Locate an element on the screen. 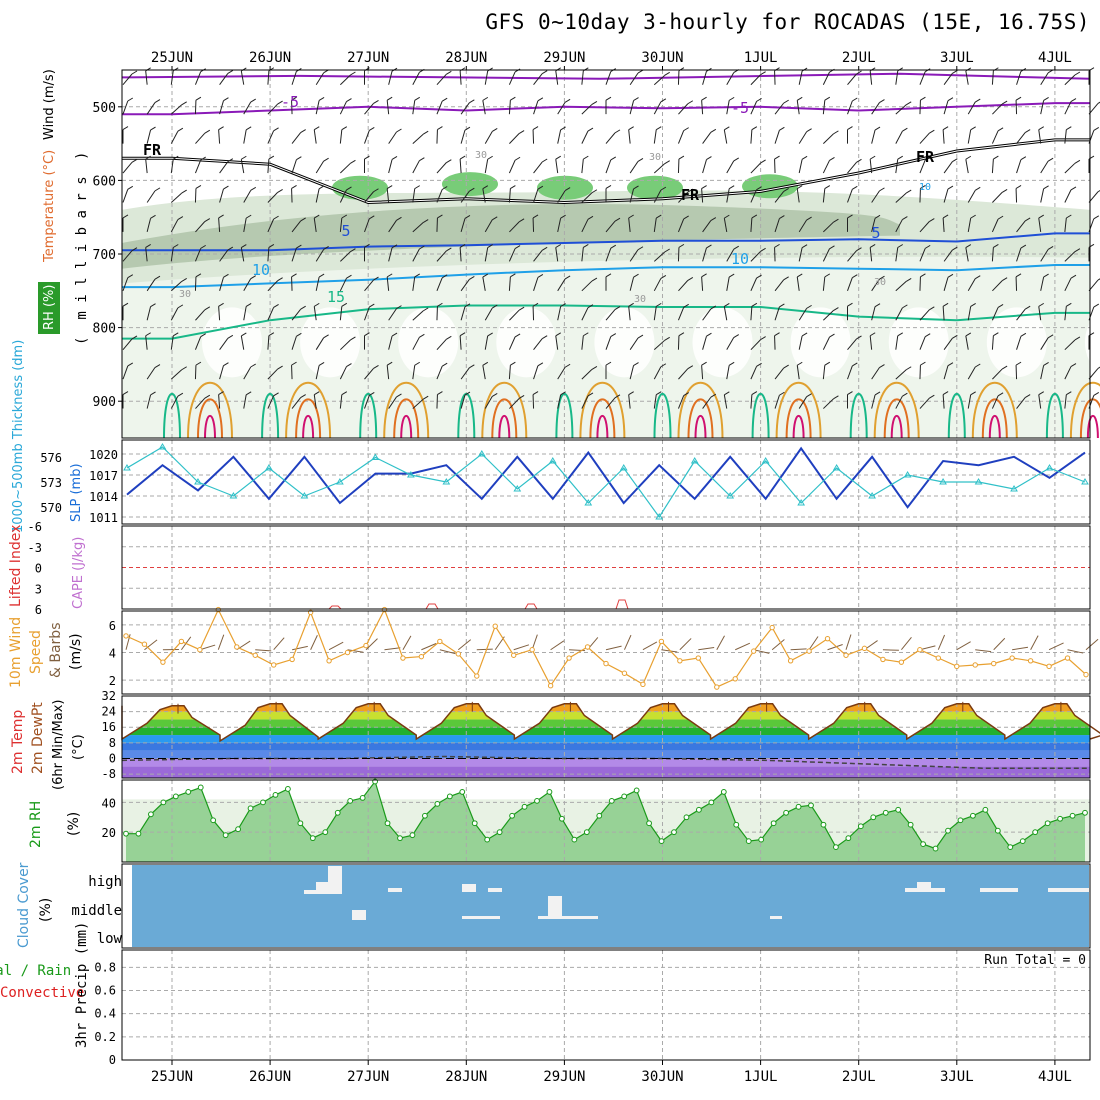  panel-frame-thk is located at coordinates (606, 482).